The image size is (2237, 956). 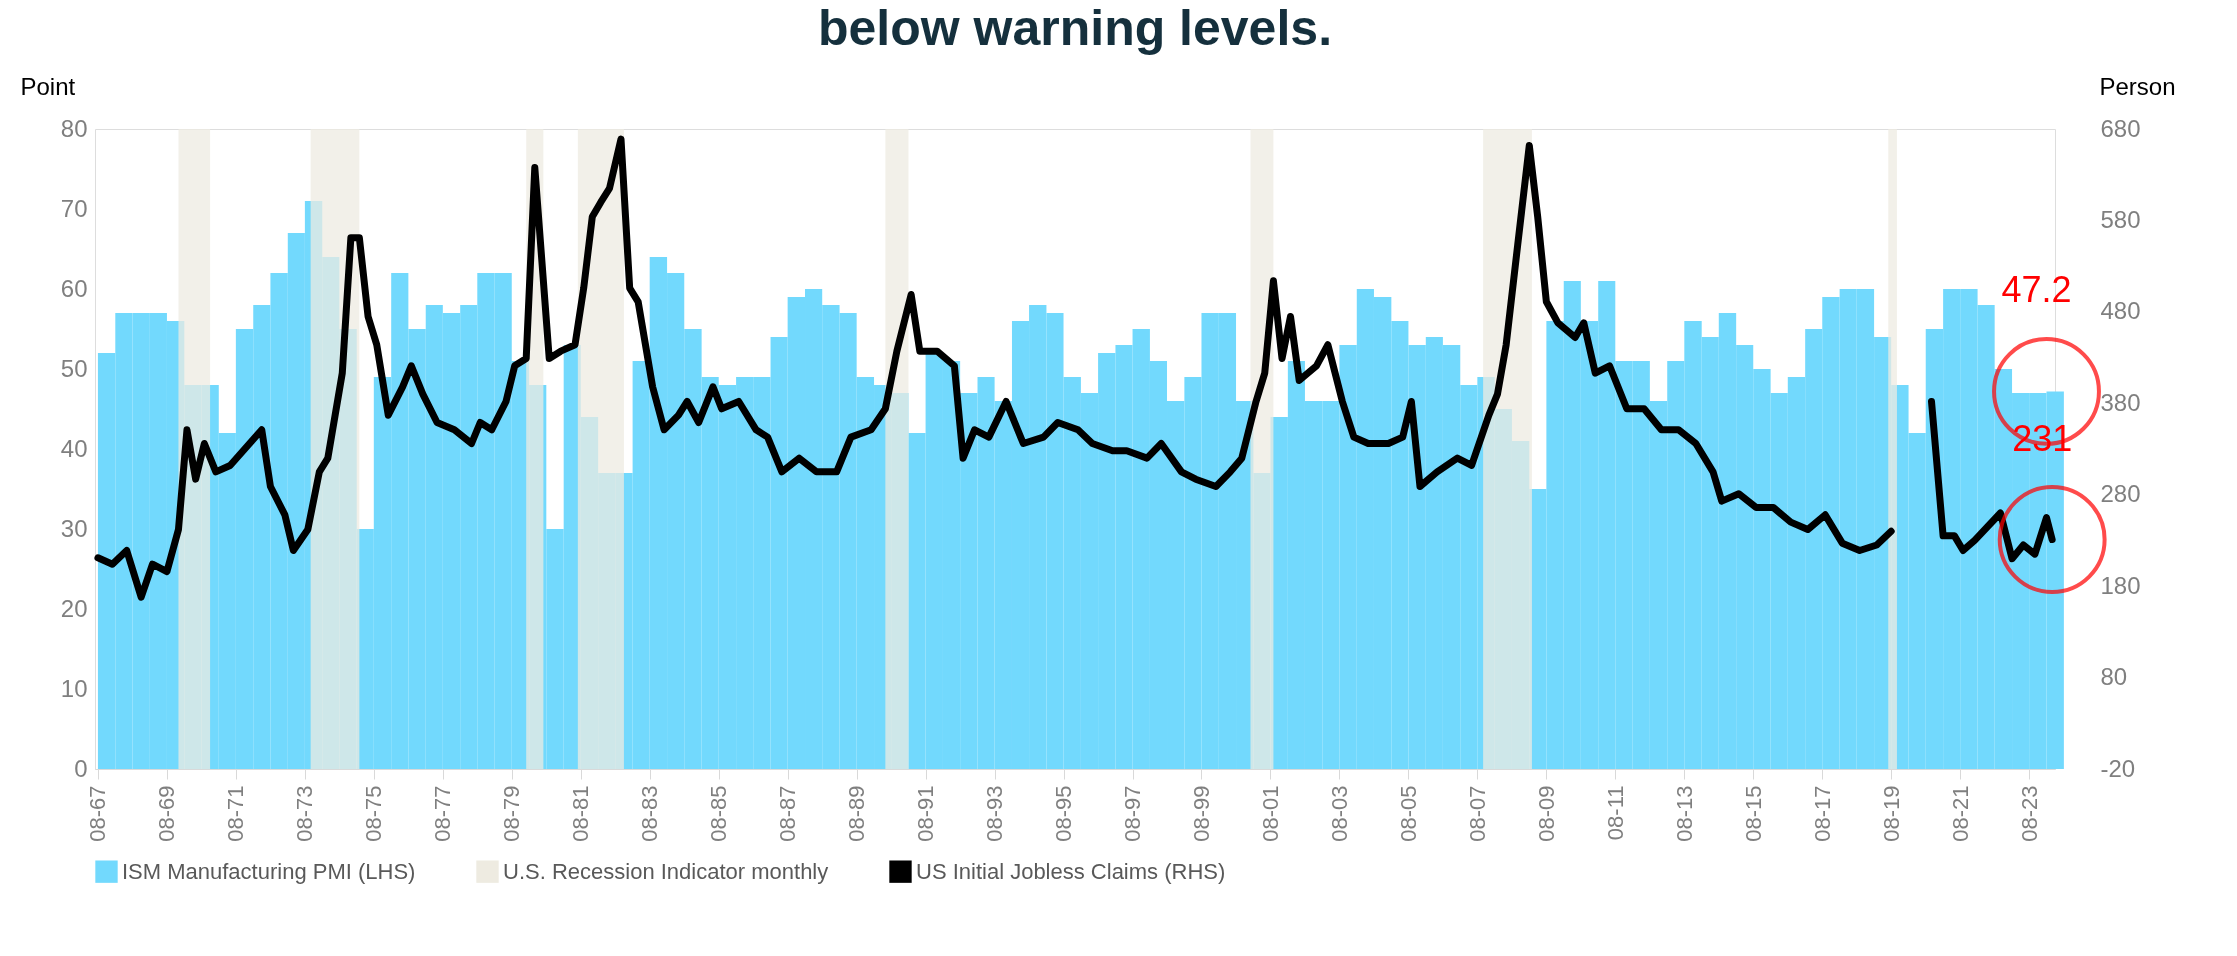 I want to click on x-tick-label: 08-85, so click(x=719, y=813).